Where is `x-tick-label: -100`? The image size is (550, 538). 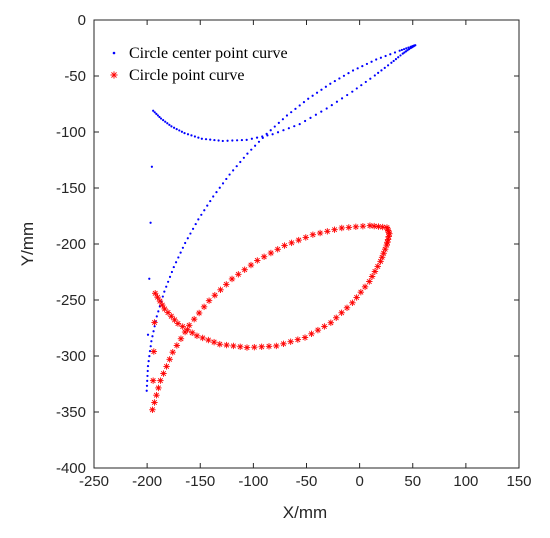 x-tick-label: -100 is located at coordinates (253, 481).